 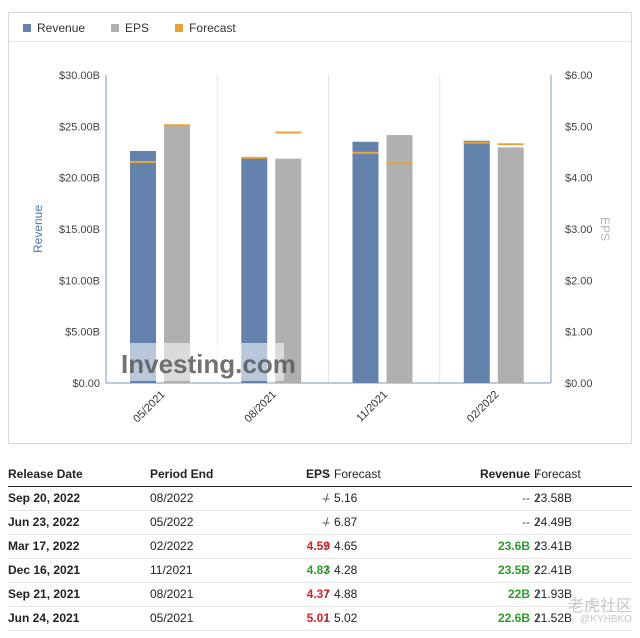 I want to click on right-tick-label: $2.00, so click(x=579, y=281).